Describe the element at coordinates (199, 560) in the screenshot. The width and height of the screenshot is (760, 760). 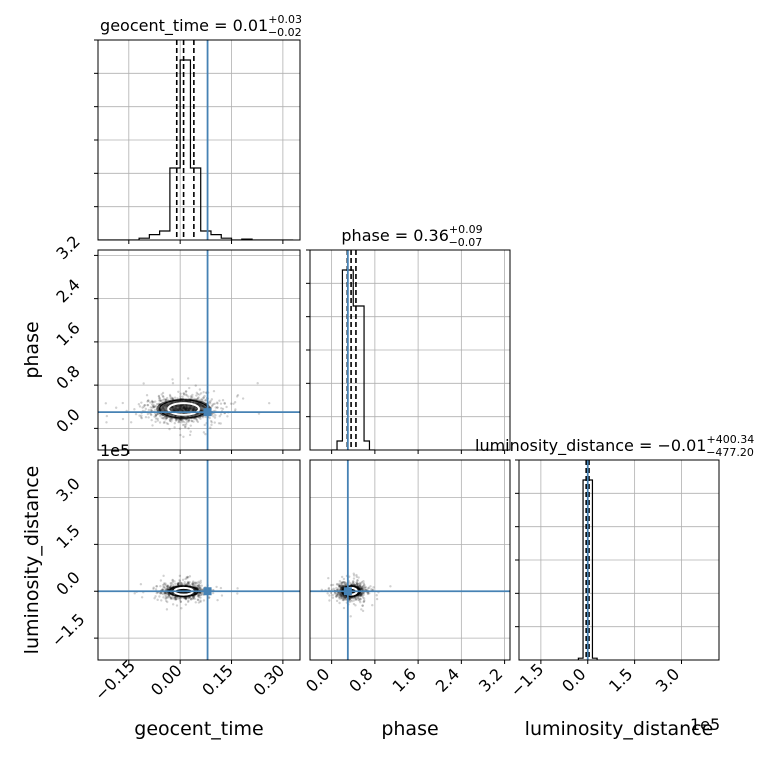
I see `panel-frame` at that location.